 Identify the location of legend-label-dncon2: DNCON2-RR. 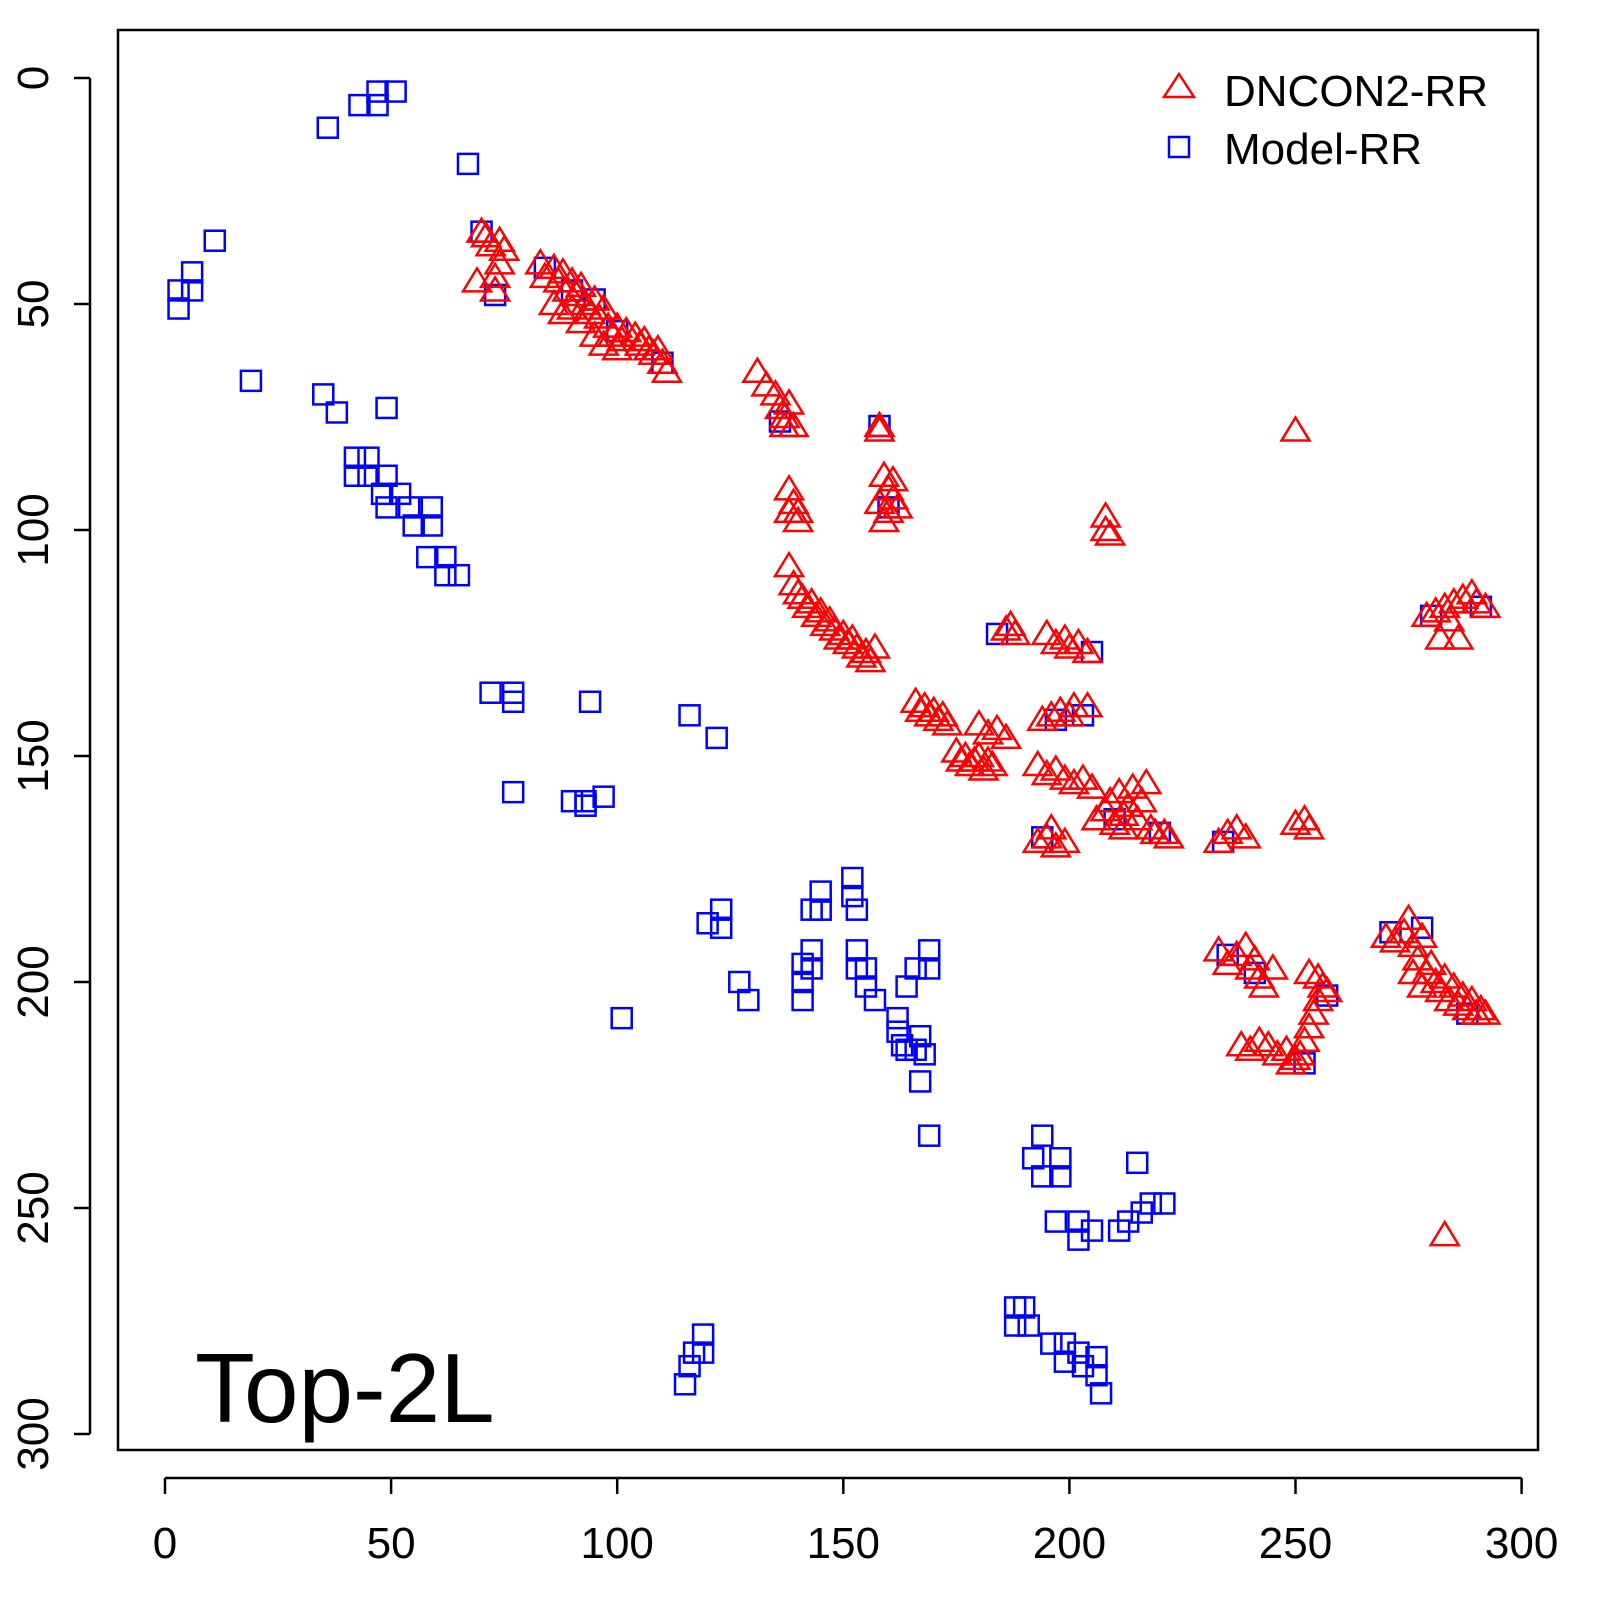
(1356, 91).